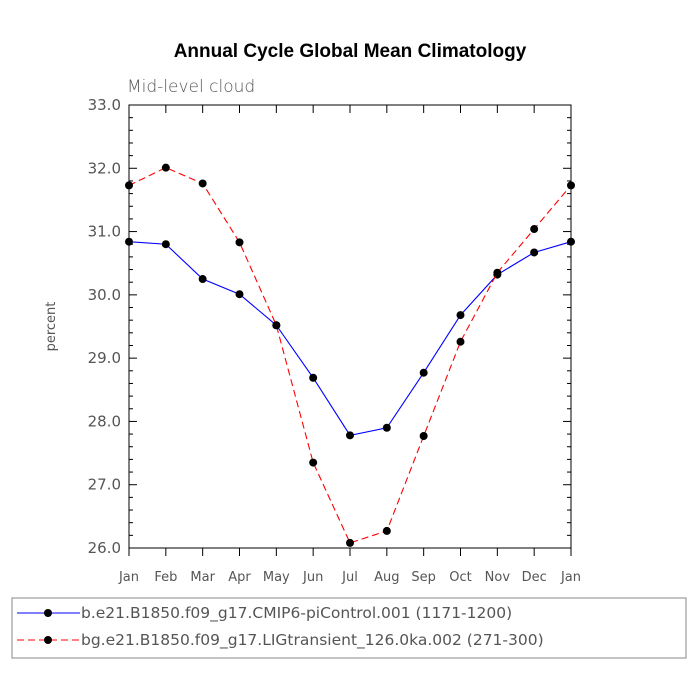  I want to click on y-tick-label: 26.0, so click(104, 548).